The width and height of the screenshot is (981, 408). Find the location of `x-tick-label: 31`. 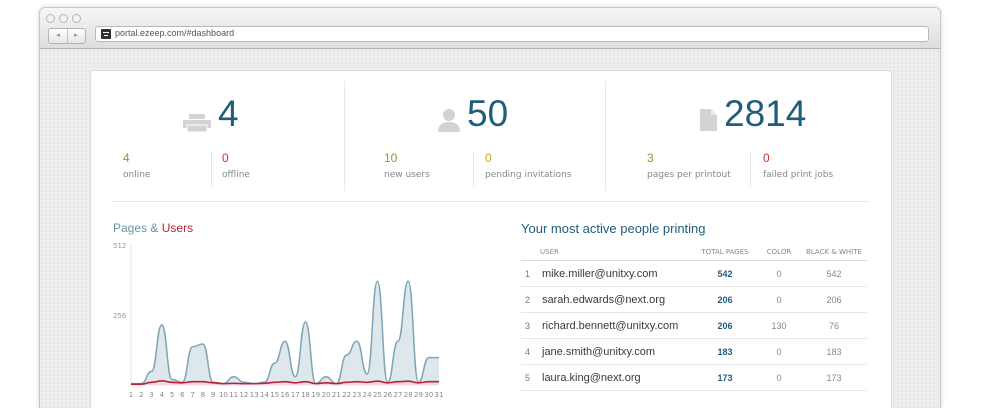

x-tick-label: 31 is located at coordinates (439, 395).